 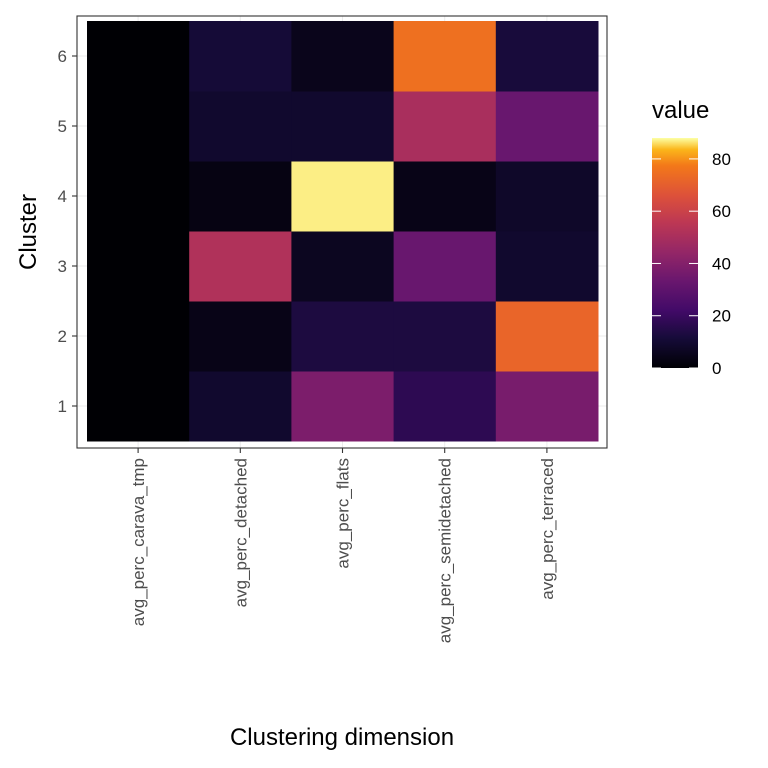 What do you see at coordinates (721, 211) in the screenshot?
I see `legend-tick-label: 60` at bounding box center [721, 211].